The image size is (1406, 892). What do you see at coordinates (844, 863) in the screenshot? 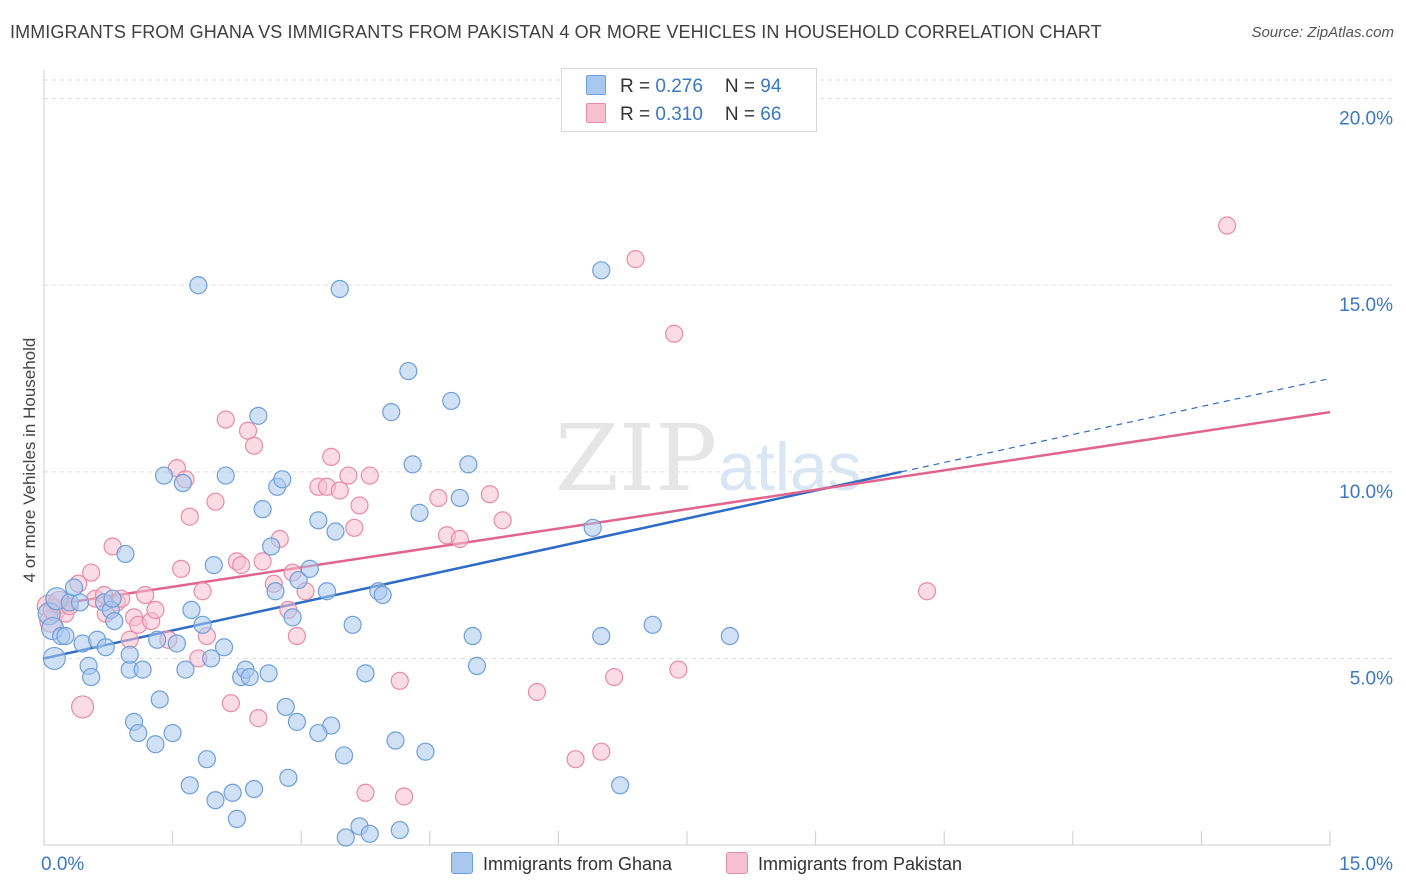
I see `legend-item-pakistan: Immigrants from Pakistan` at bounding box center [844, 863].